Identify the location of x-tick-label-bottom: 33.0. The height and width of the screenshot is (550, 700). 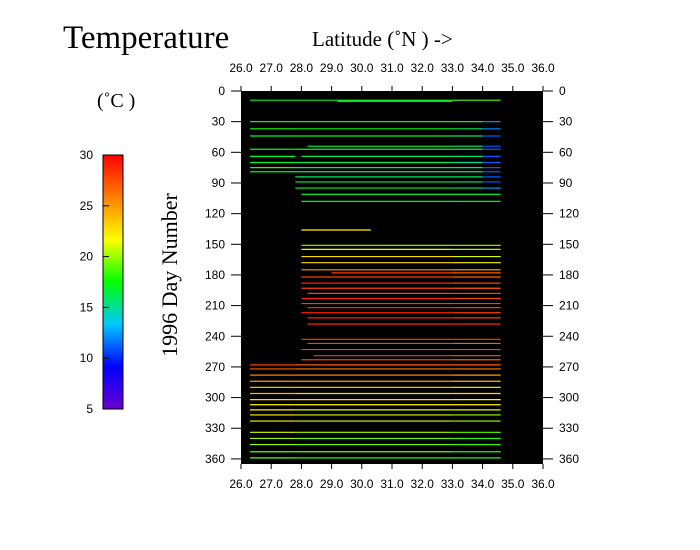
(453, 484).